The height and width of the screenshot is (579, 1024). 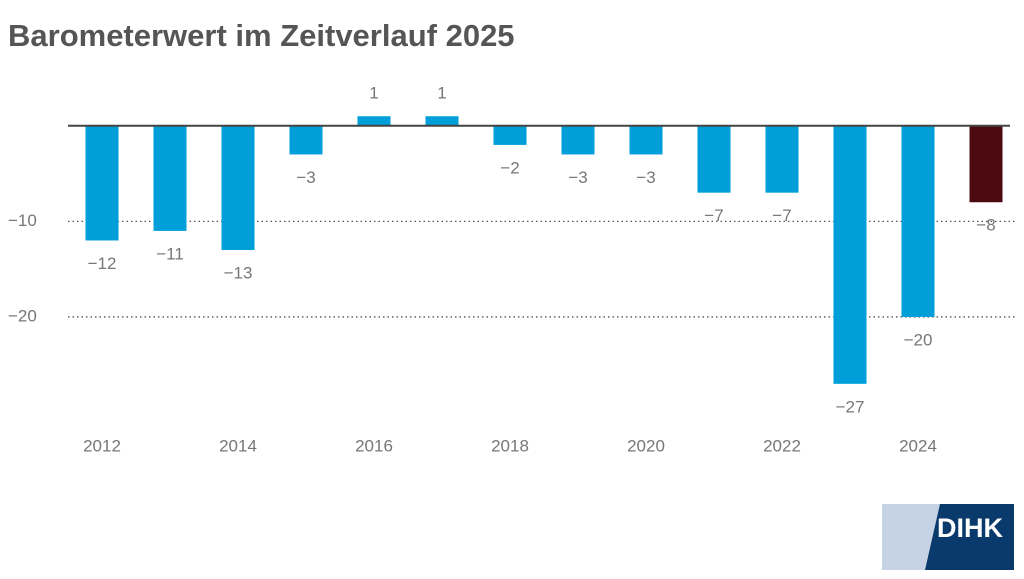 I want to click on x-tick-label: 2014, so click(x=238, y=445).